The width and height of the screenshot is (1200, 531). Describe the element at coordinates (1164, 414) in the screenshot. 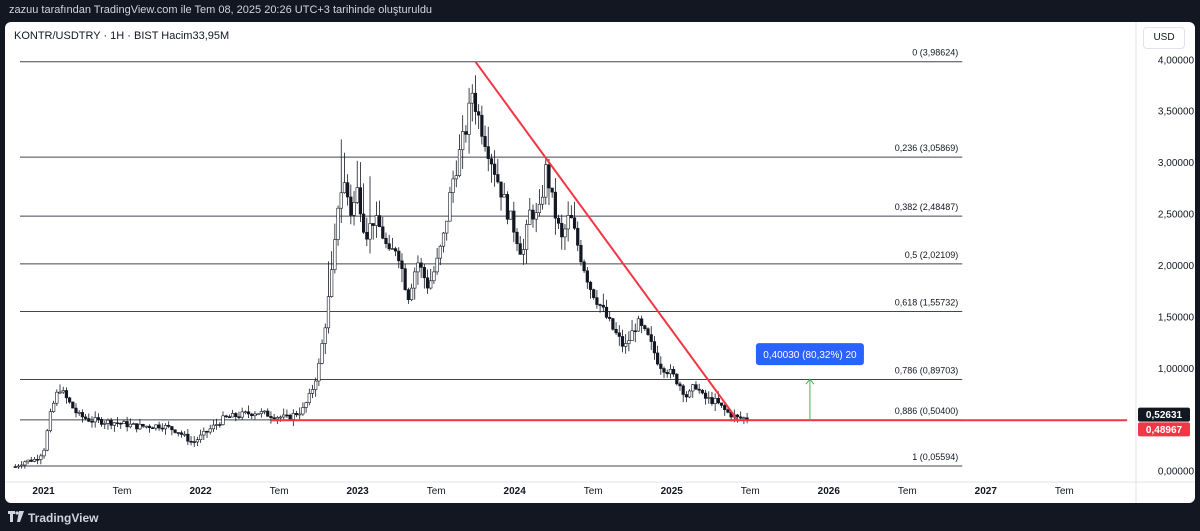

I see `price-badge` at that location.